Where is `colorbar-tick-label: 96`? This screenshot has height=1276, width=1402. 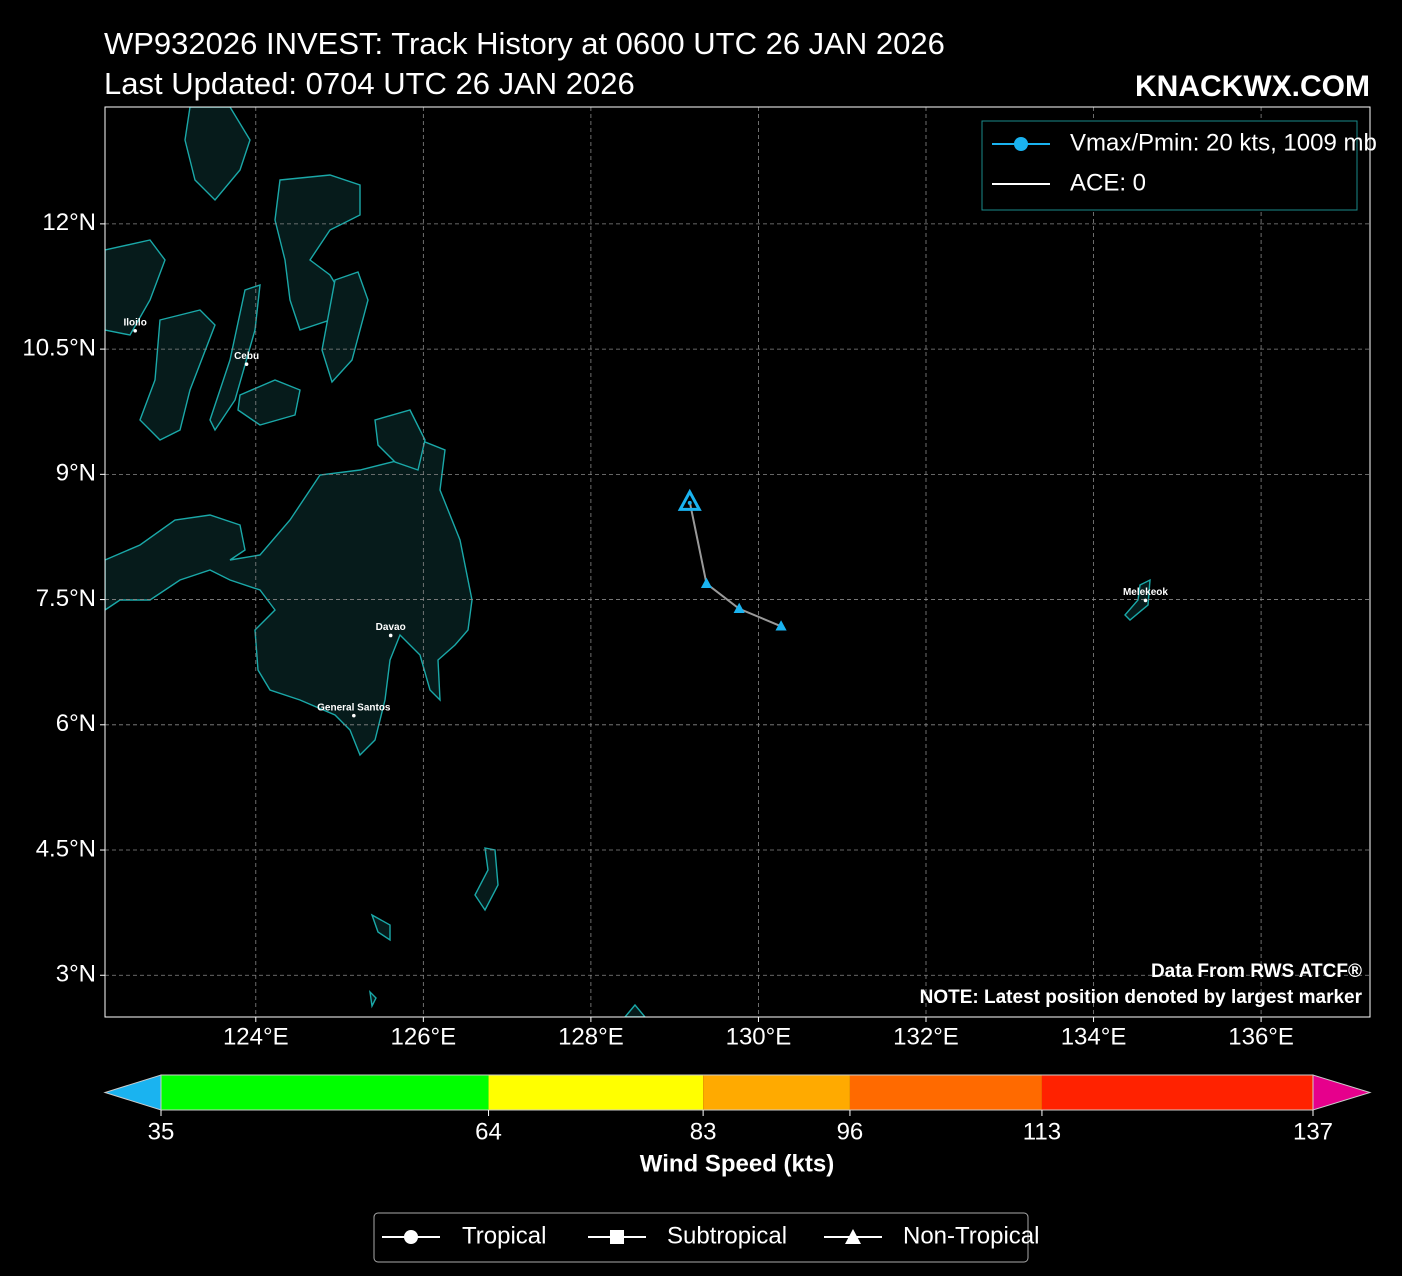
colorbar-tick-label: 96 is located at coordinates (850, 1131).